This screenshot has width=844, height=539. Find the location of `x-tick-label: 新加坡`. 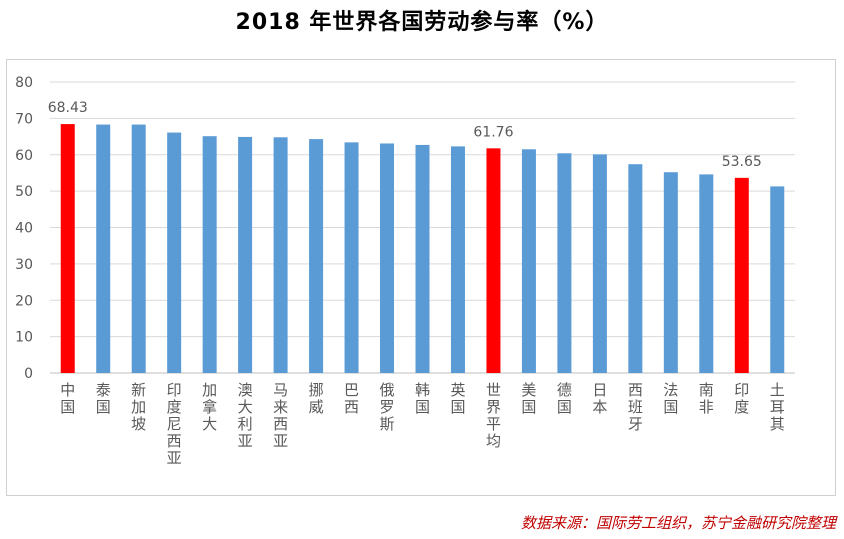

x-tick-label: 新加坡 is located at coordinates (138, 407).